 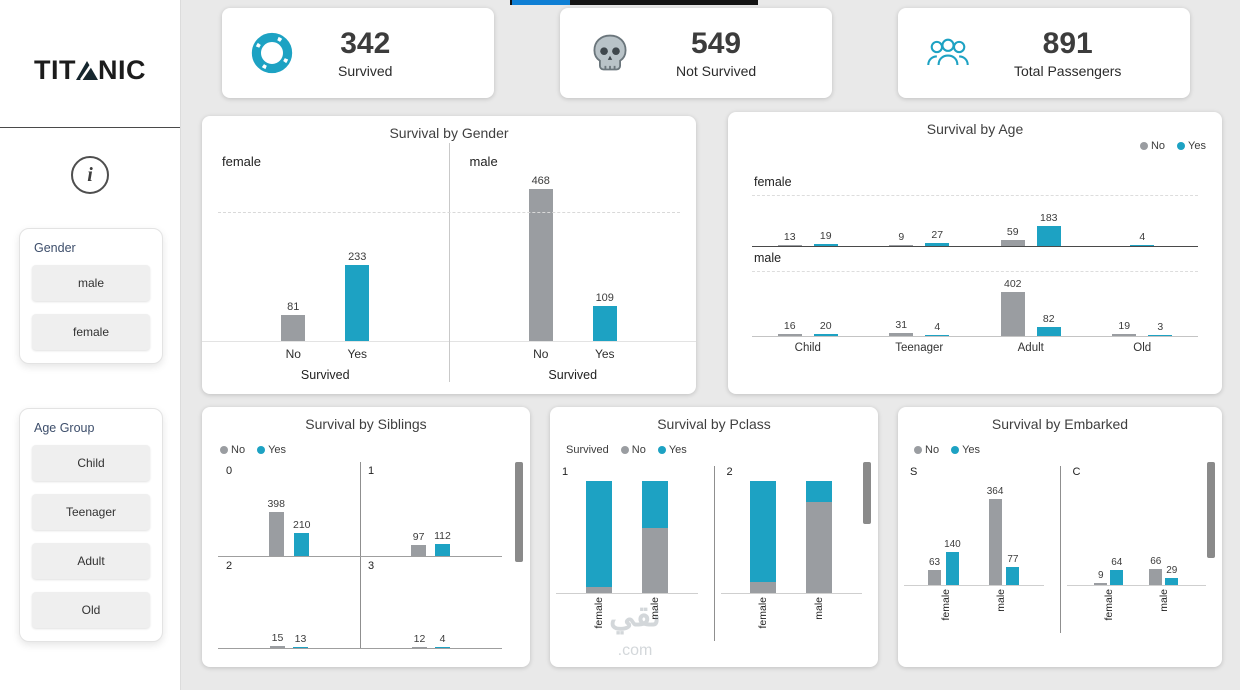 I want to click on bar-value: 9, so click(x=1100, y=575).